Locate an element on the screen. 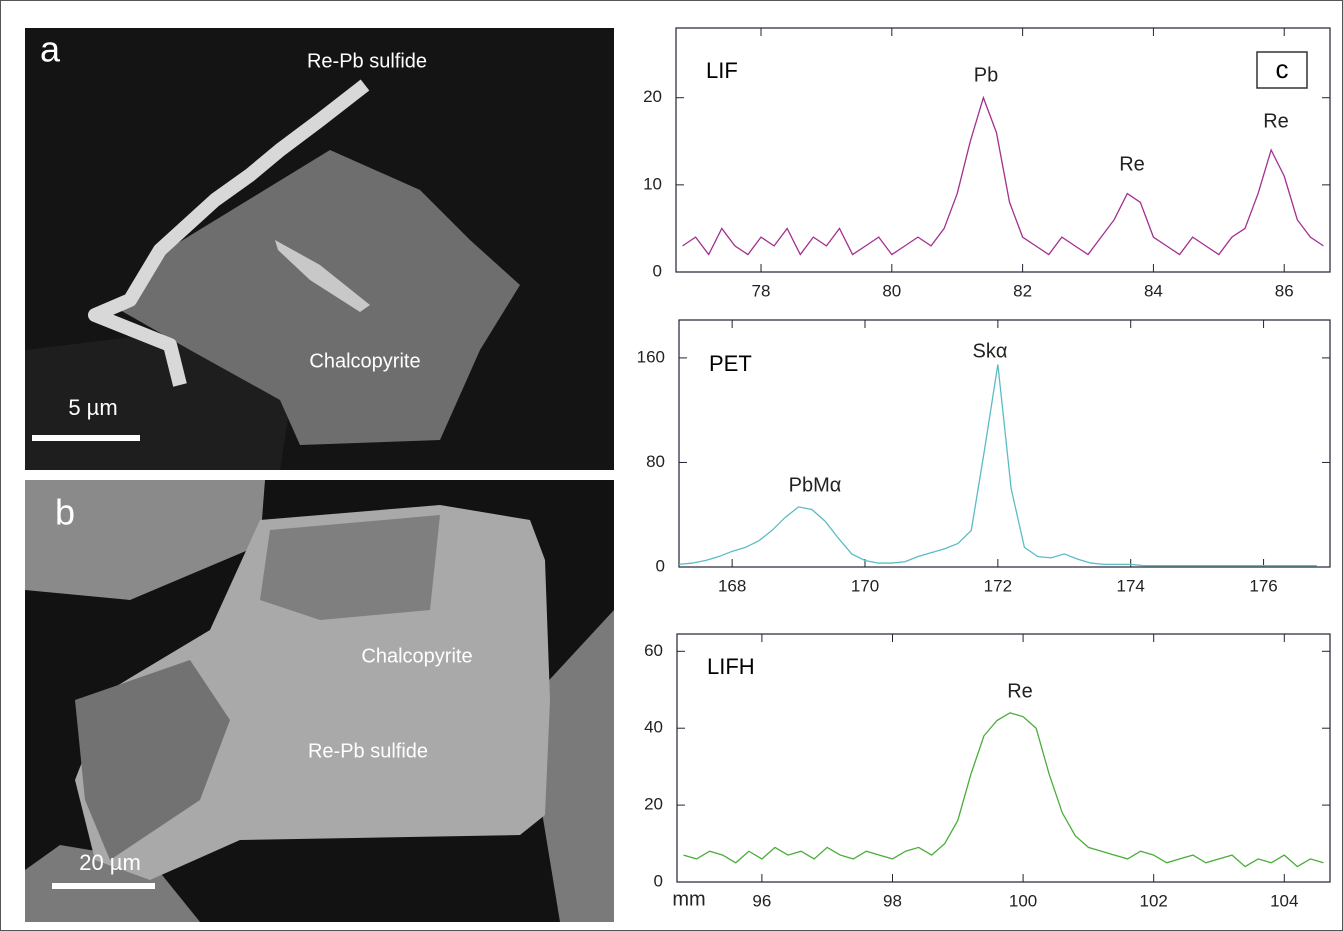  panel-label: a is located at coordinates (50, 49).